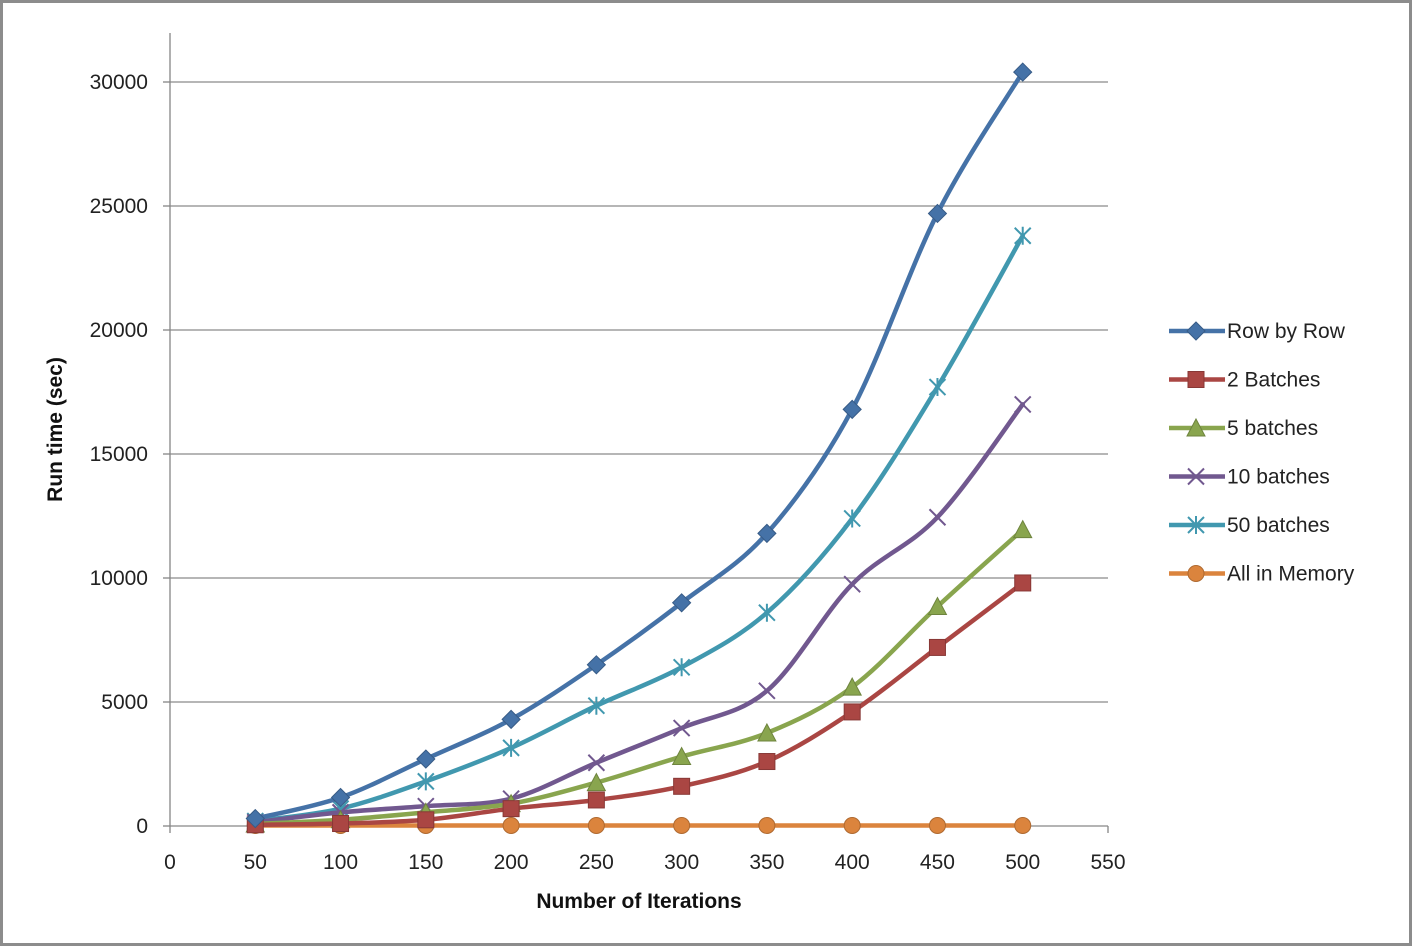  I want to click on legend-item-row-by-row: Row by Row, so click(1257, 331).